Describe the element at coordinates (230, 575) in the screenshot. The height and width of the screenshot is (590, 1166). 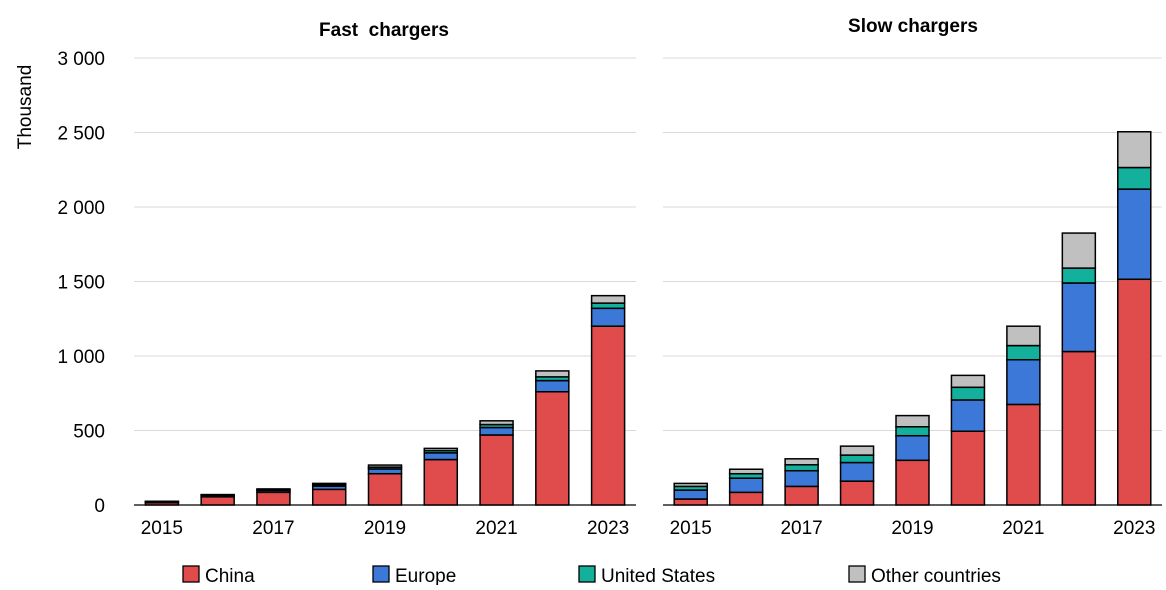
I see `legend-label: China` at that location.